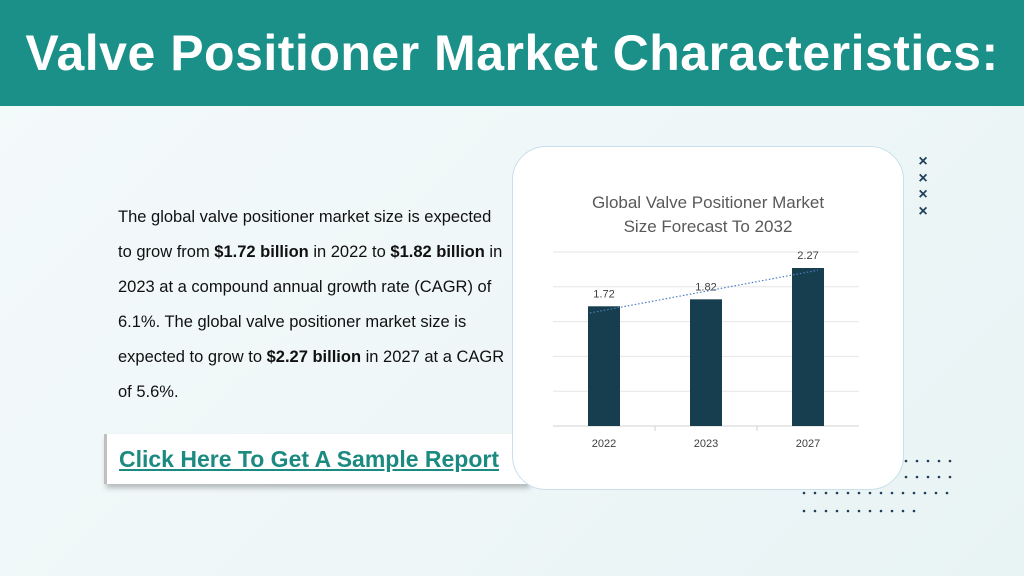  Describe the element at coordinates (437, 252) in the screenshot. I see `value-2023: $1.82 billion` at that location.